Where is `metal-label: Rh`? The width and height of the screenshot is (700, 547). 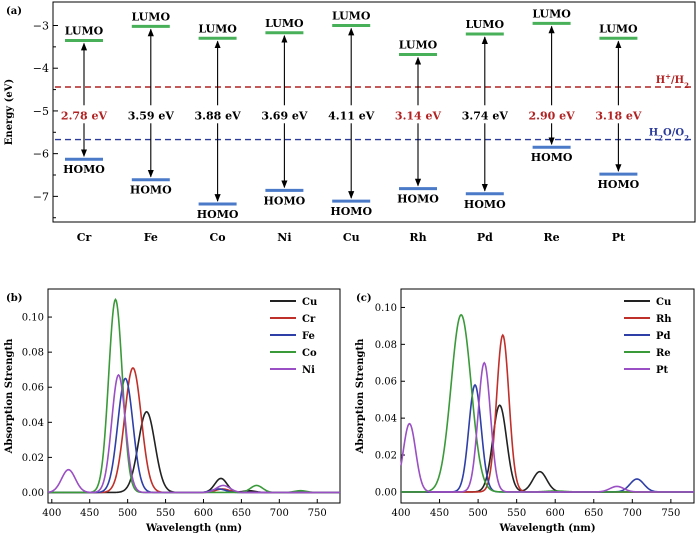 metal-label: Rh is located at coordinates (417, 237).